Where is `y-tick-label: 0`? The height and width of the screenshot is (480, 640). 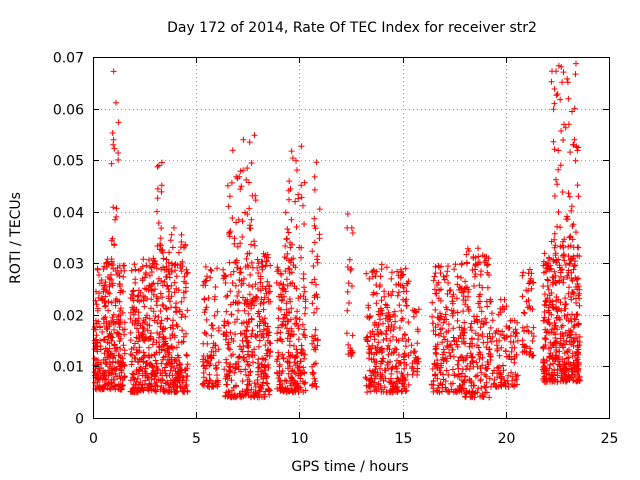 y-tick-label: 0 is located at coordinates (79, 420).